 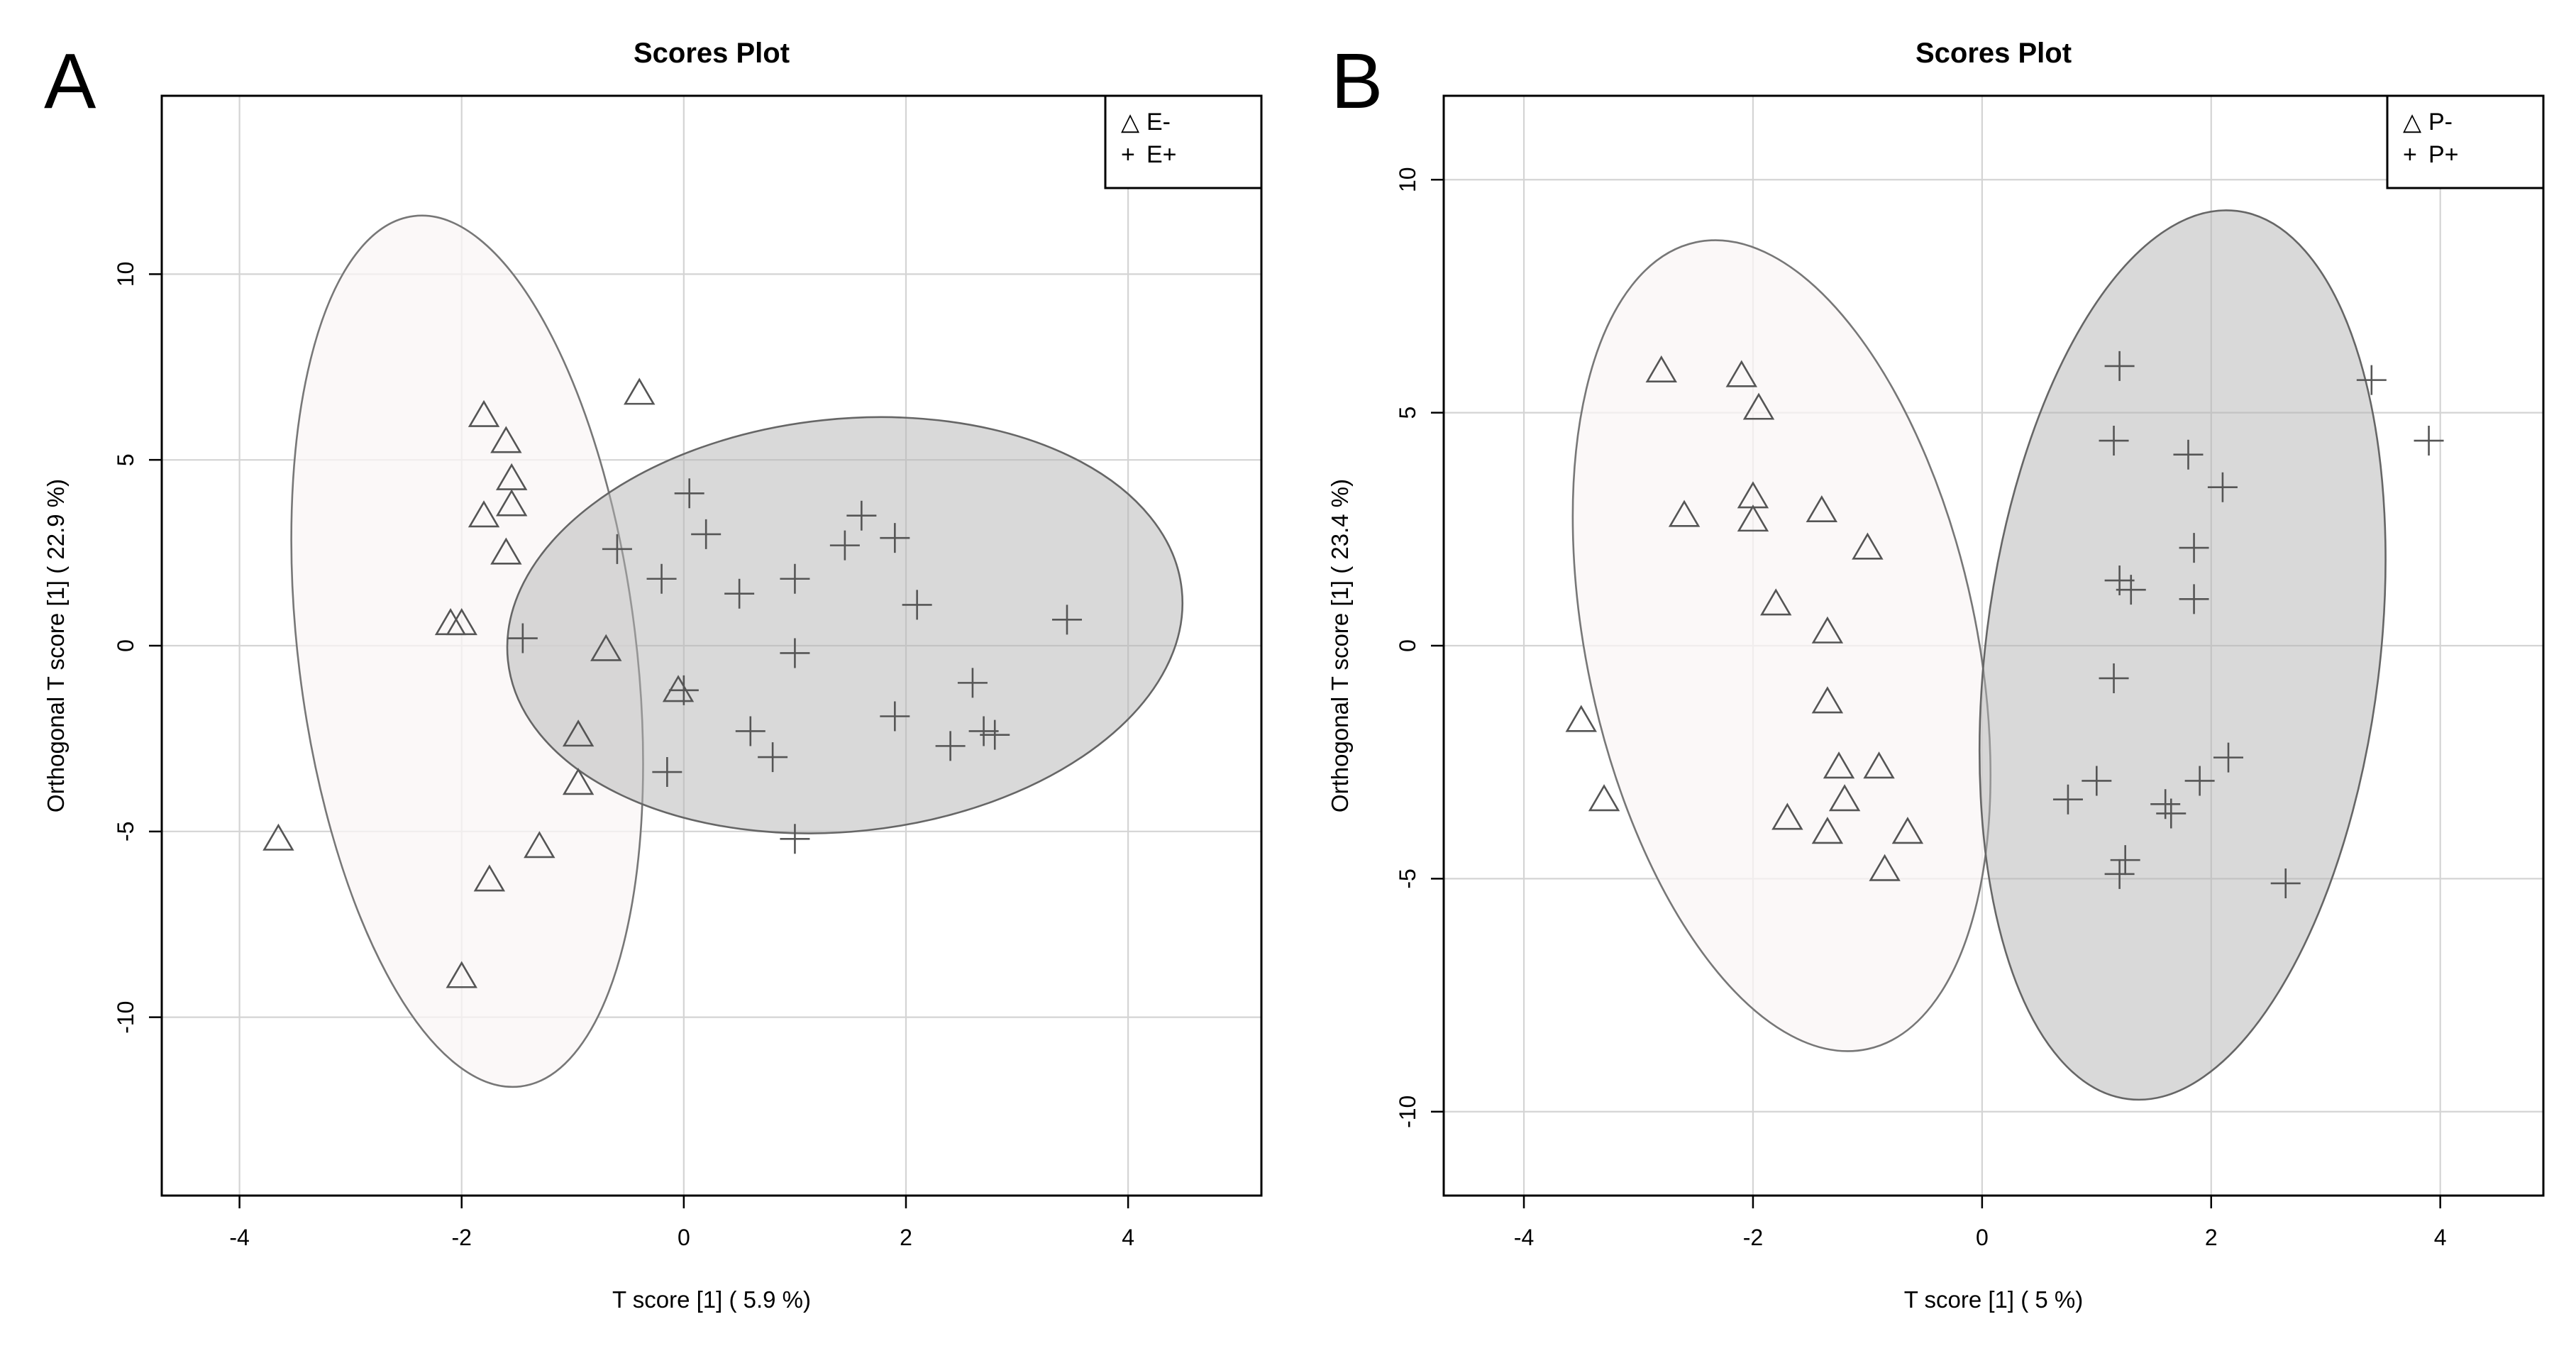 I want to click on legend-label-P+: P+, so click(x=2443, y=154).